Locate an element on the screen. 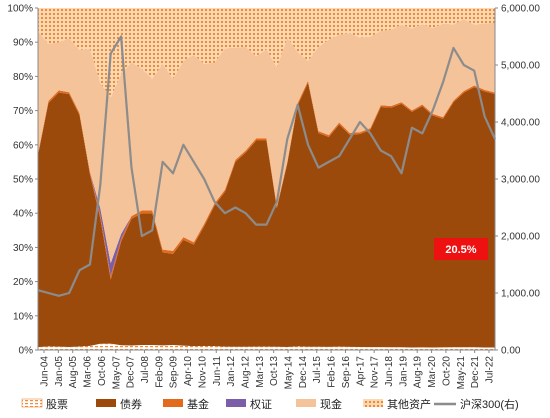 This screenshot has width=550, height=418. x-tick-label: May-21 is located at coordinates (461, 373).